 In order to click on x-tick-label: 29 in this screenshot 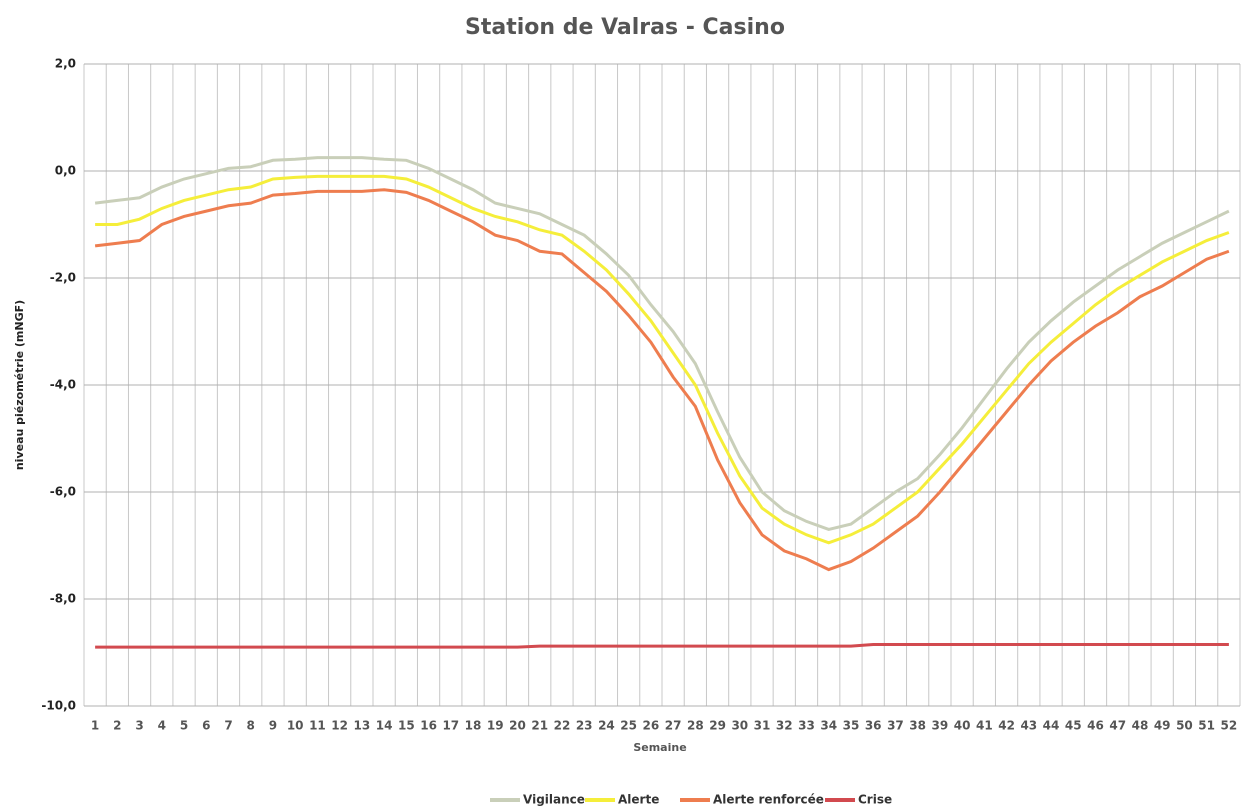, I will do `click(717, 726)`.